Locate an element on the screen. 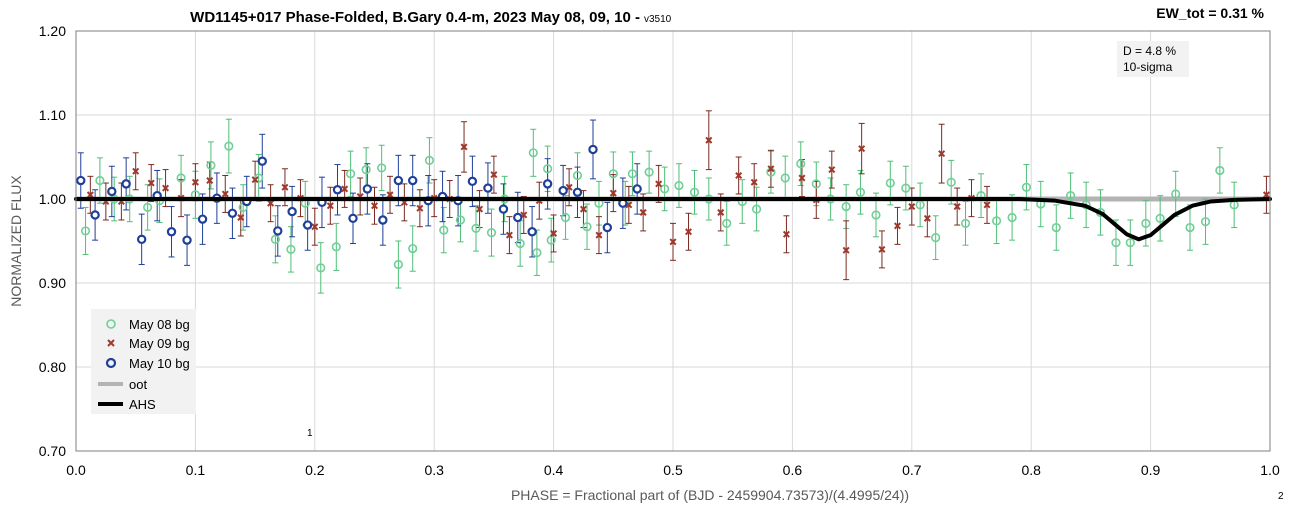  x-tick-label: 0.7 is located at coordinates (912, 470).